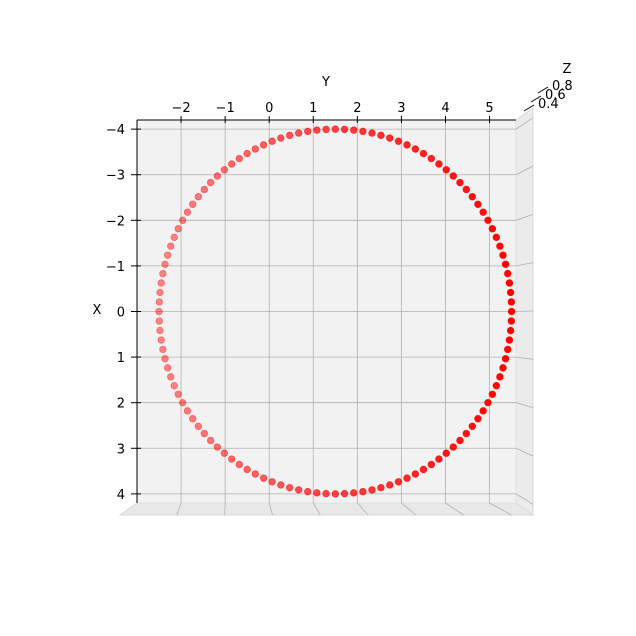 This screenshot has height=636, width=636. What do you see at coordinates (357, 108) in the screenshot?
I see `tick-label-y: 2` at bounding box center [357, 108].